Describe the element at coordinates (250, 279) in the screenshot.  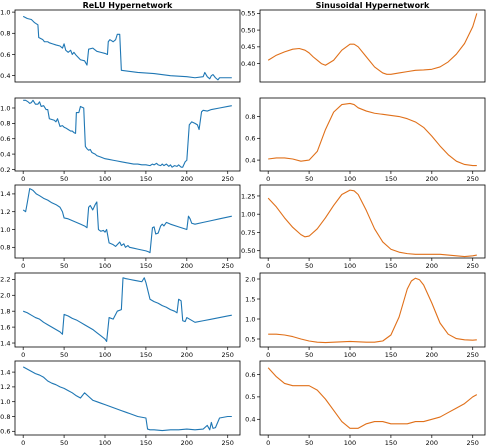
I see `y-tick-label: 2.0` at that location.